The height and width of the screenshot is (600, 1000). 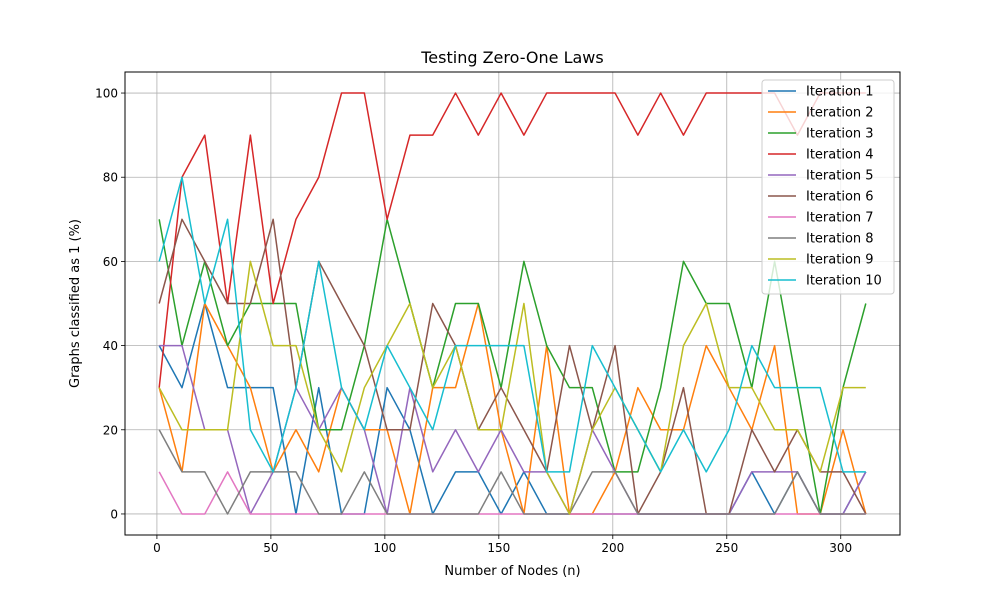 What do you see at coordinates (384, 548) in the screenshot?
I see `x-tick-label: 100` at bounding box center [384, 548].